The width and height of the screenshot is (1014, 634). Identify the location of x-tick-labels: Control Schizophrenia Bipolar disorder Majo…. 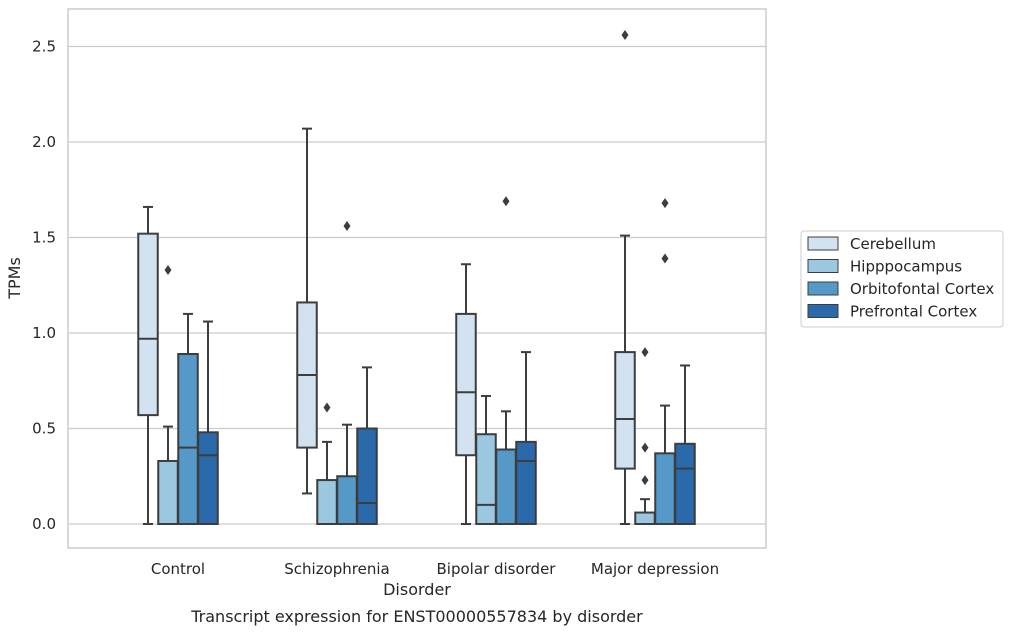
(435, 569).